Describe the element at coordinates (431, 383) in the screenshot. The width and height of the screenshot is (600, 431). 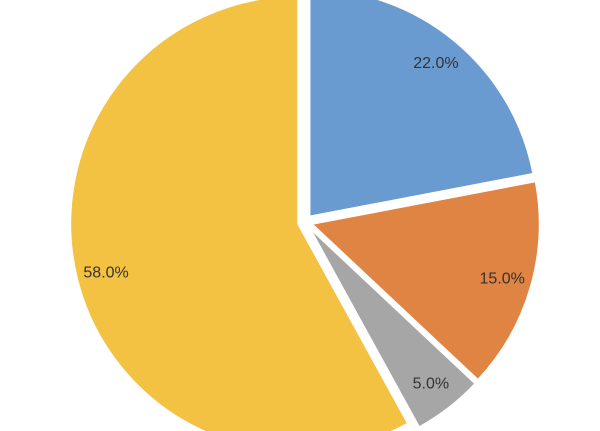
I see `data-label: 5.0%` at that location.